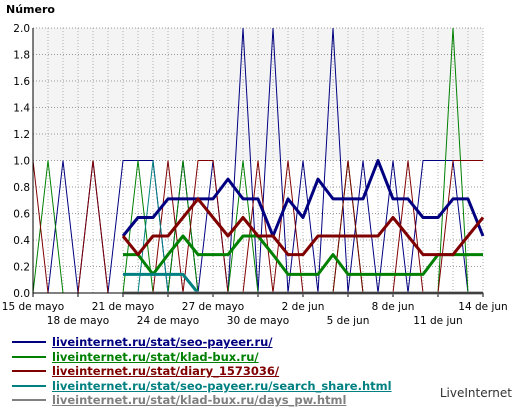 Image resolution: width=520 pixels, height=408 pixels. I want to click on legend-link: liveinternet.ru/stat/klad-bux.ru/, so click(155, 356).